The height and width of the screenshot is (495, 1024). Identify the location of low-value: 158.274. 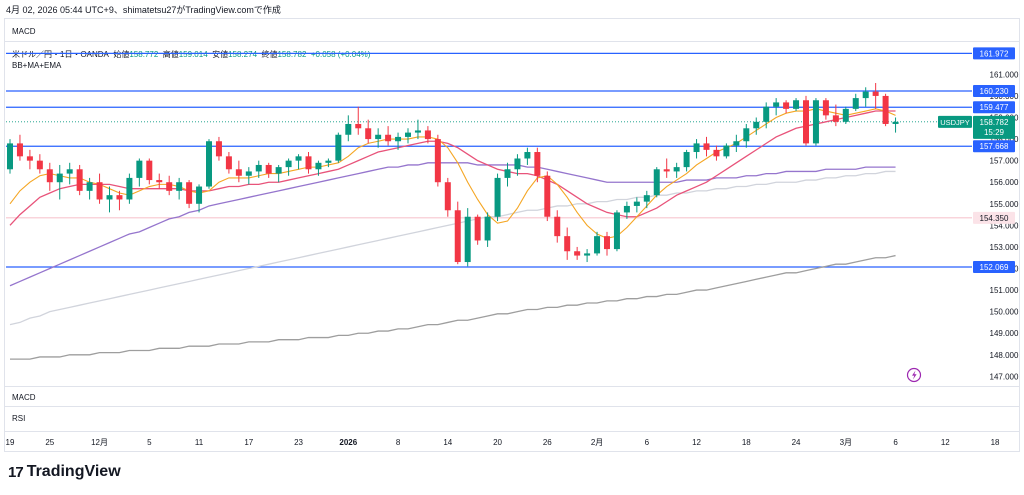
(243, 54).